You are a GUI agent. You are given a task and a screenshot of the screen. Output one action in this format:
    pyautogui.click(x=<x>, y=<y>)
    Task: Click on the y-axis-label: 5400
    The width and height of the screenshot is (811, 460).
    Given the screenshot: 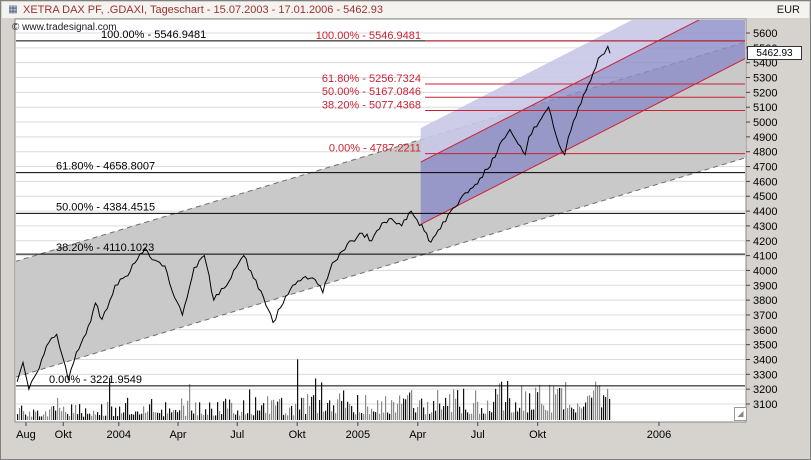 What is the action you would take?
    pyautogui.click(x=765, y=64)
    